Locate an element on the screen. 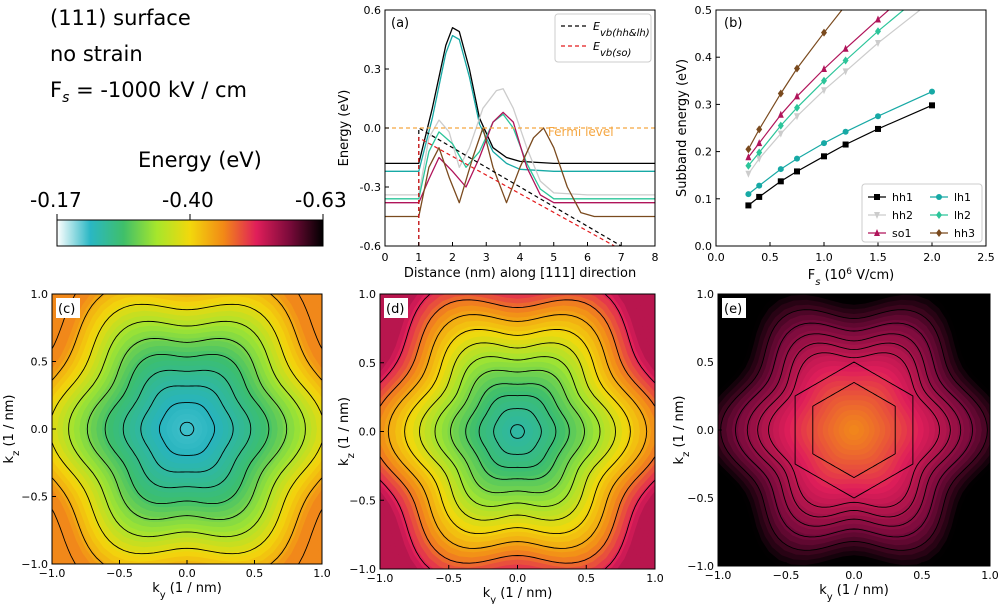 The image size is (1000, 604). colorbar-title: Energy (eV) is located at coordinates (200, 160).